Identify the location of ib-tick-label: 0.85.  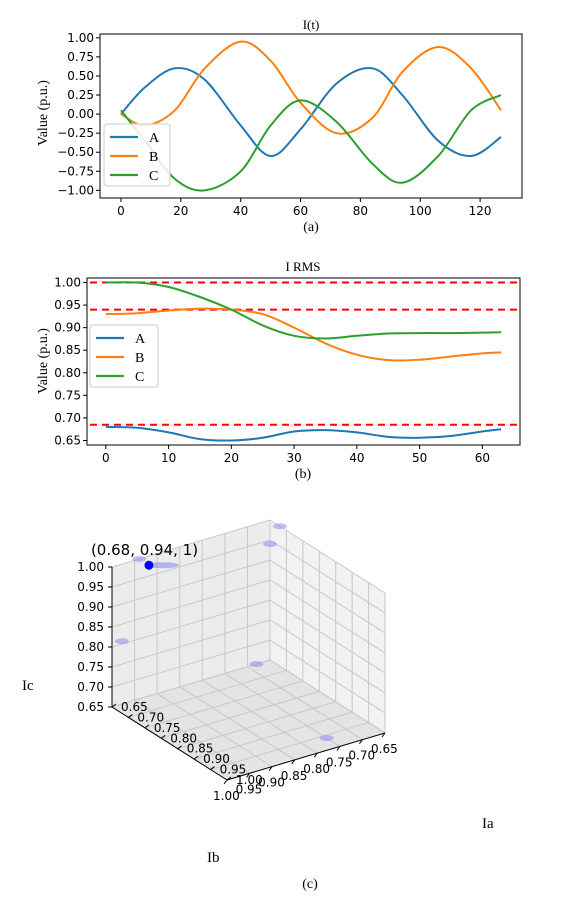
(294, 776).